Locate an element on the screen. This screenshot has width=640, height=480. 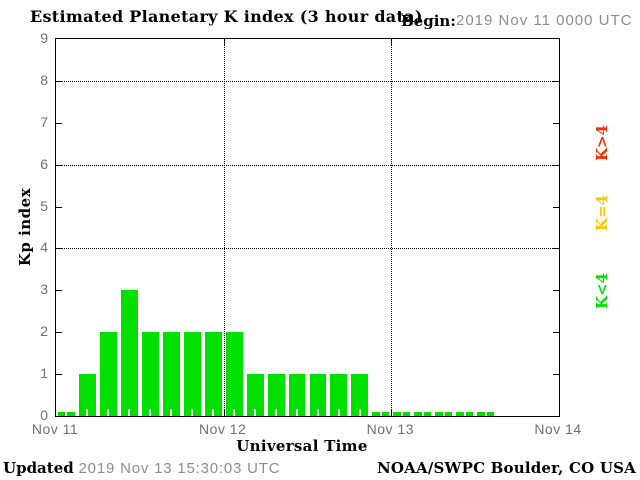
y-tick-label-1: 1 is located at coordinates (44, 373).